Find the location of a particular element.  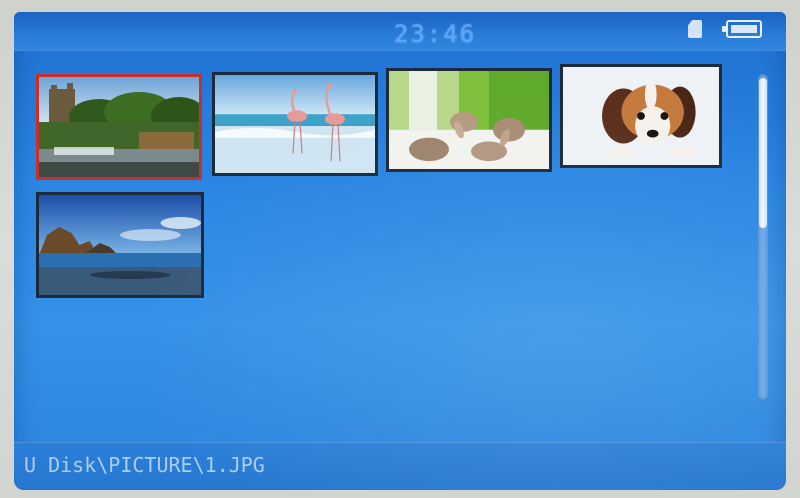

status-bar: 23:46 is located at coordinates (400, 31).